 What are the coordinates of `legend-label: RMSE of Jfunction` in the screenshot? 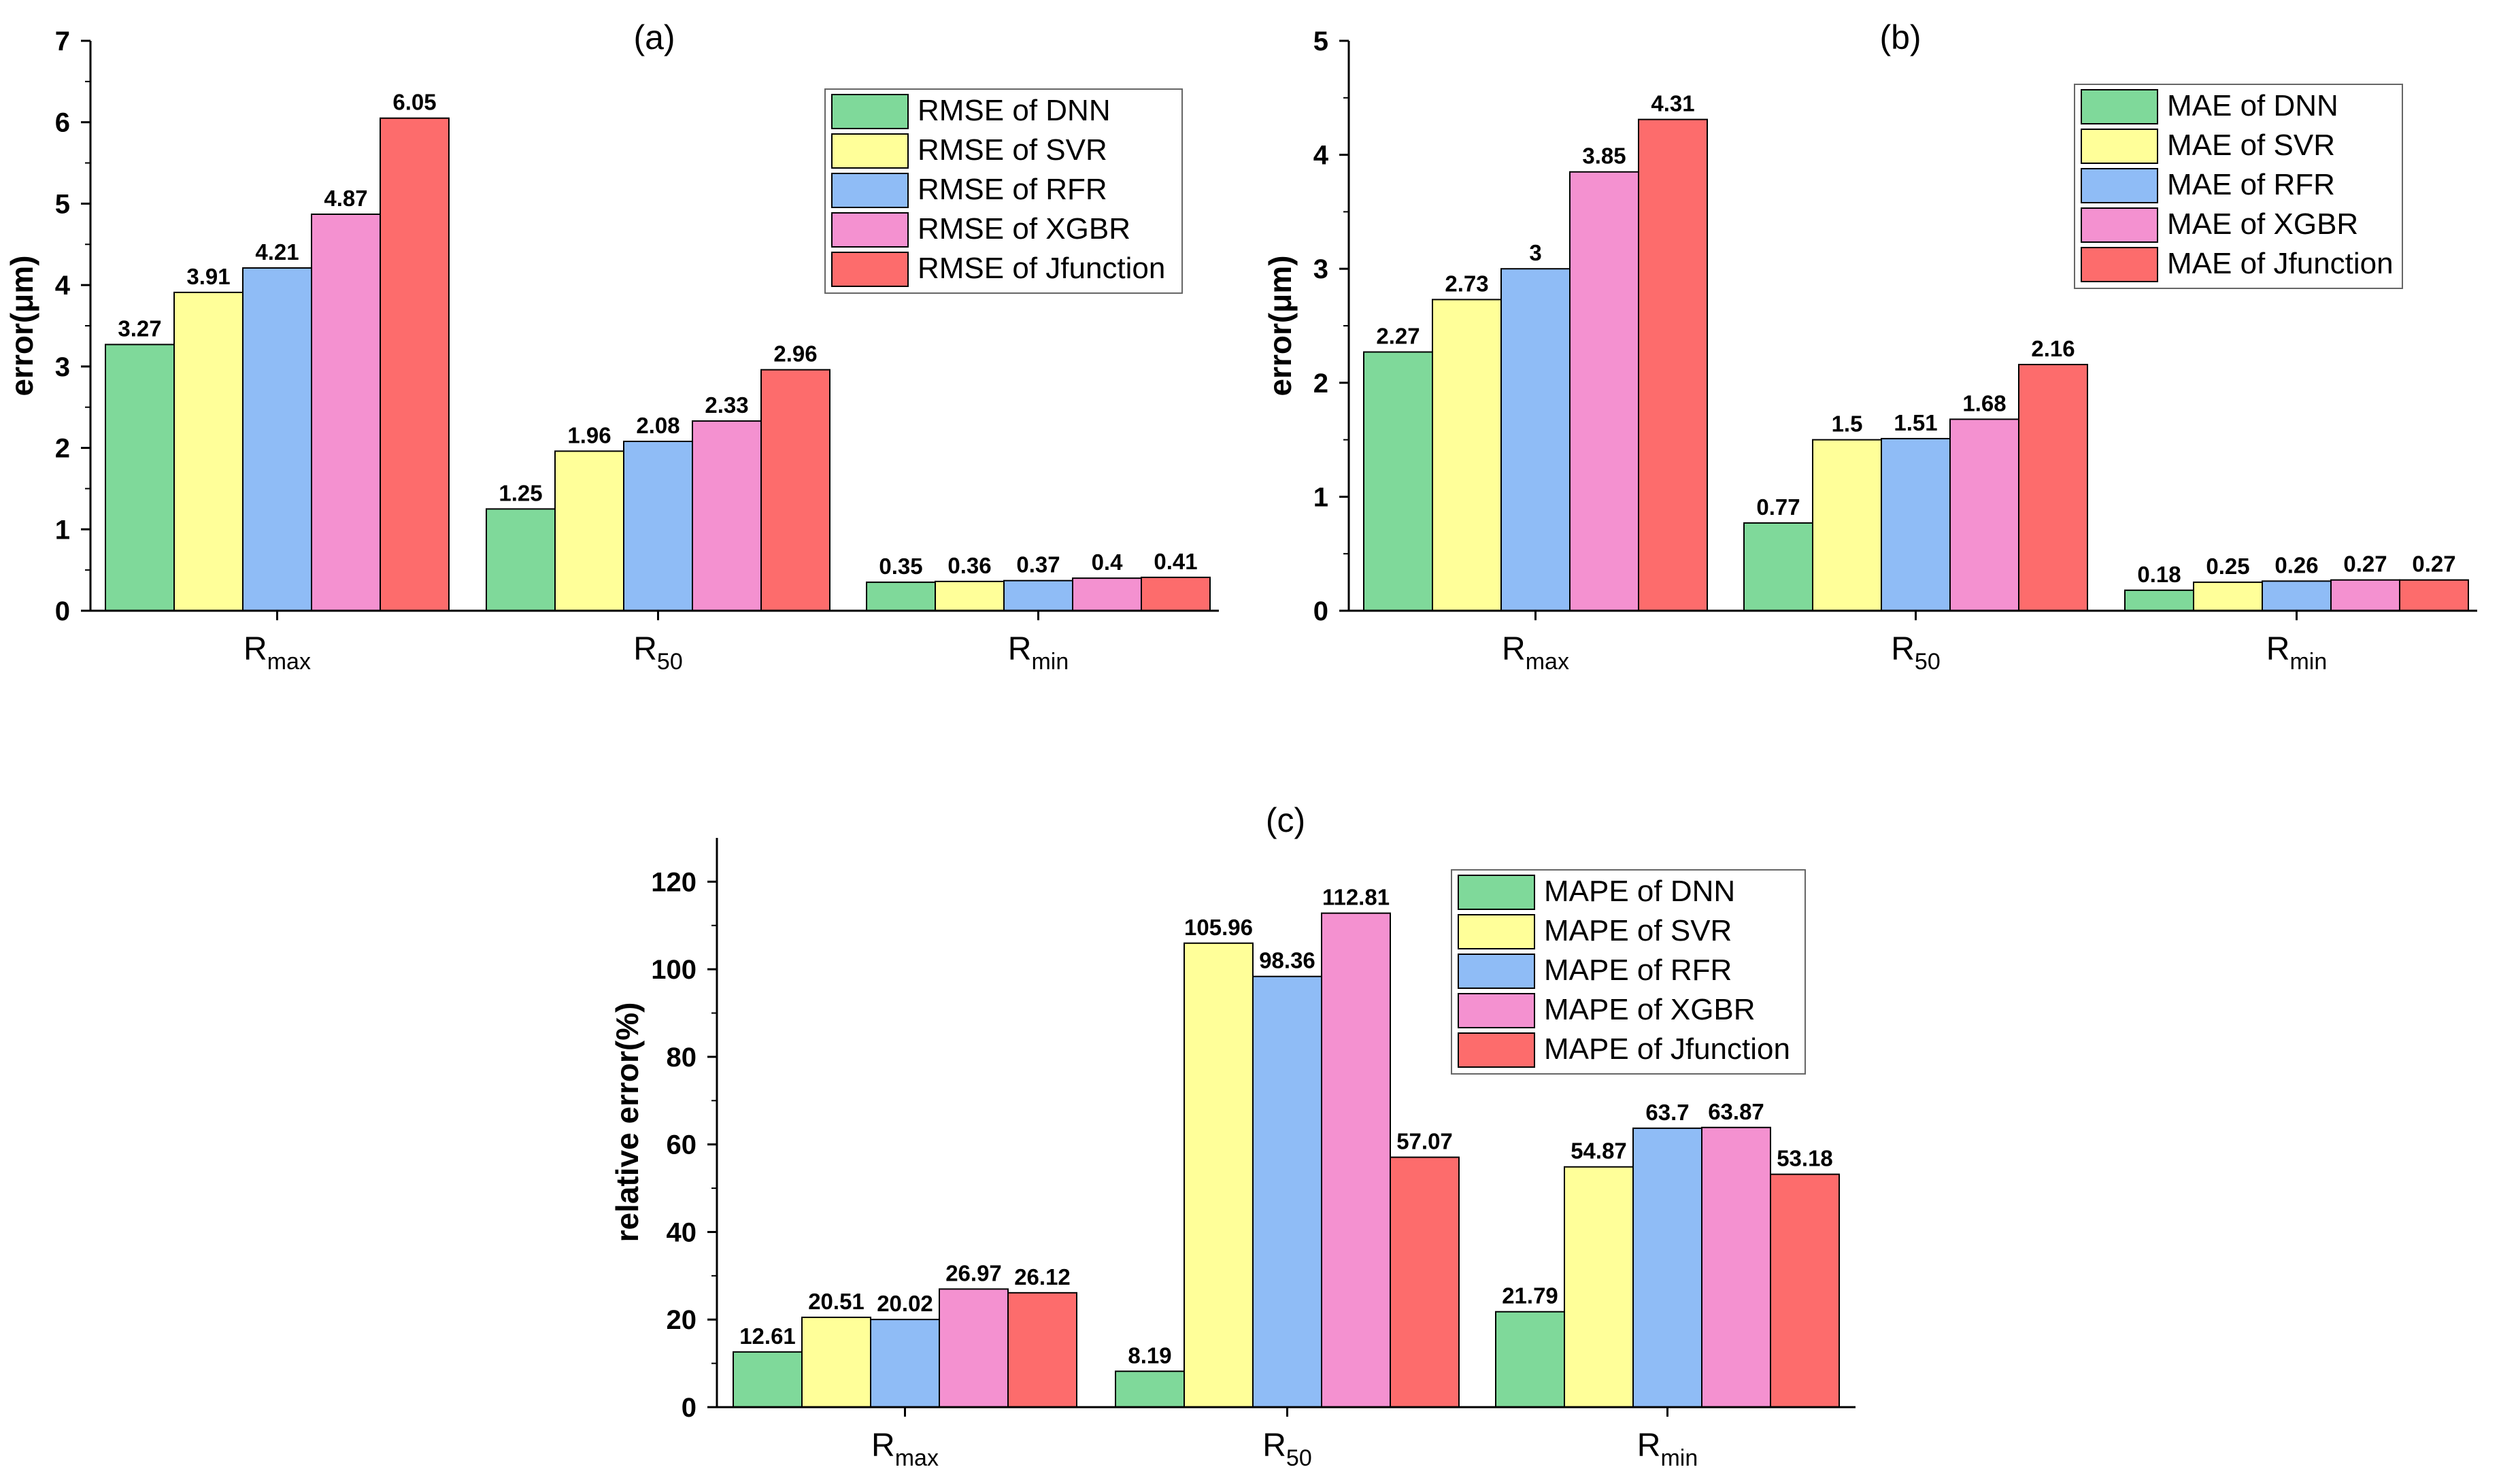 It's located at (1041, 268).